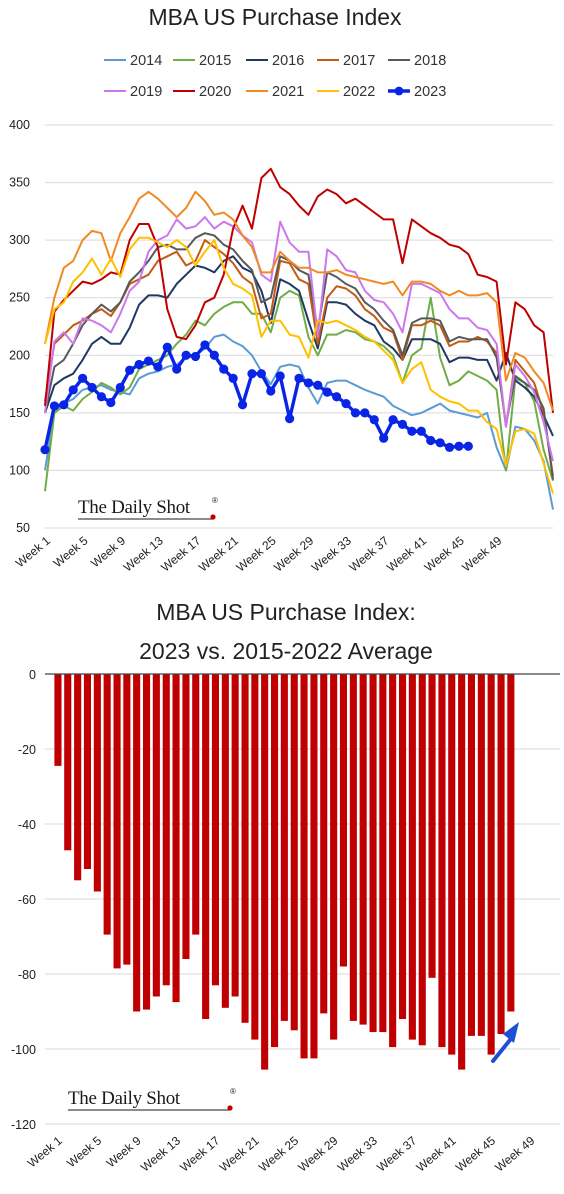 This screenshot has height=1194, width=564. I want to click on chart2-y-tick: -120, so click(23, 1125).